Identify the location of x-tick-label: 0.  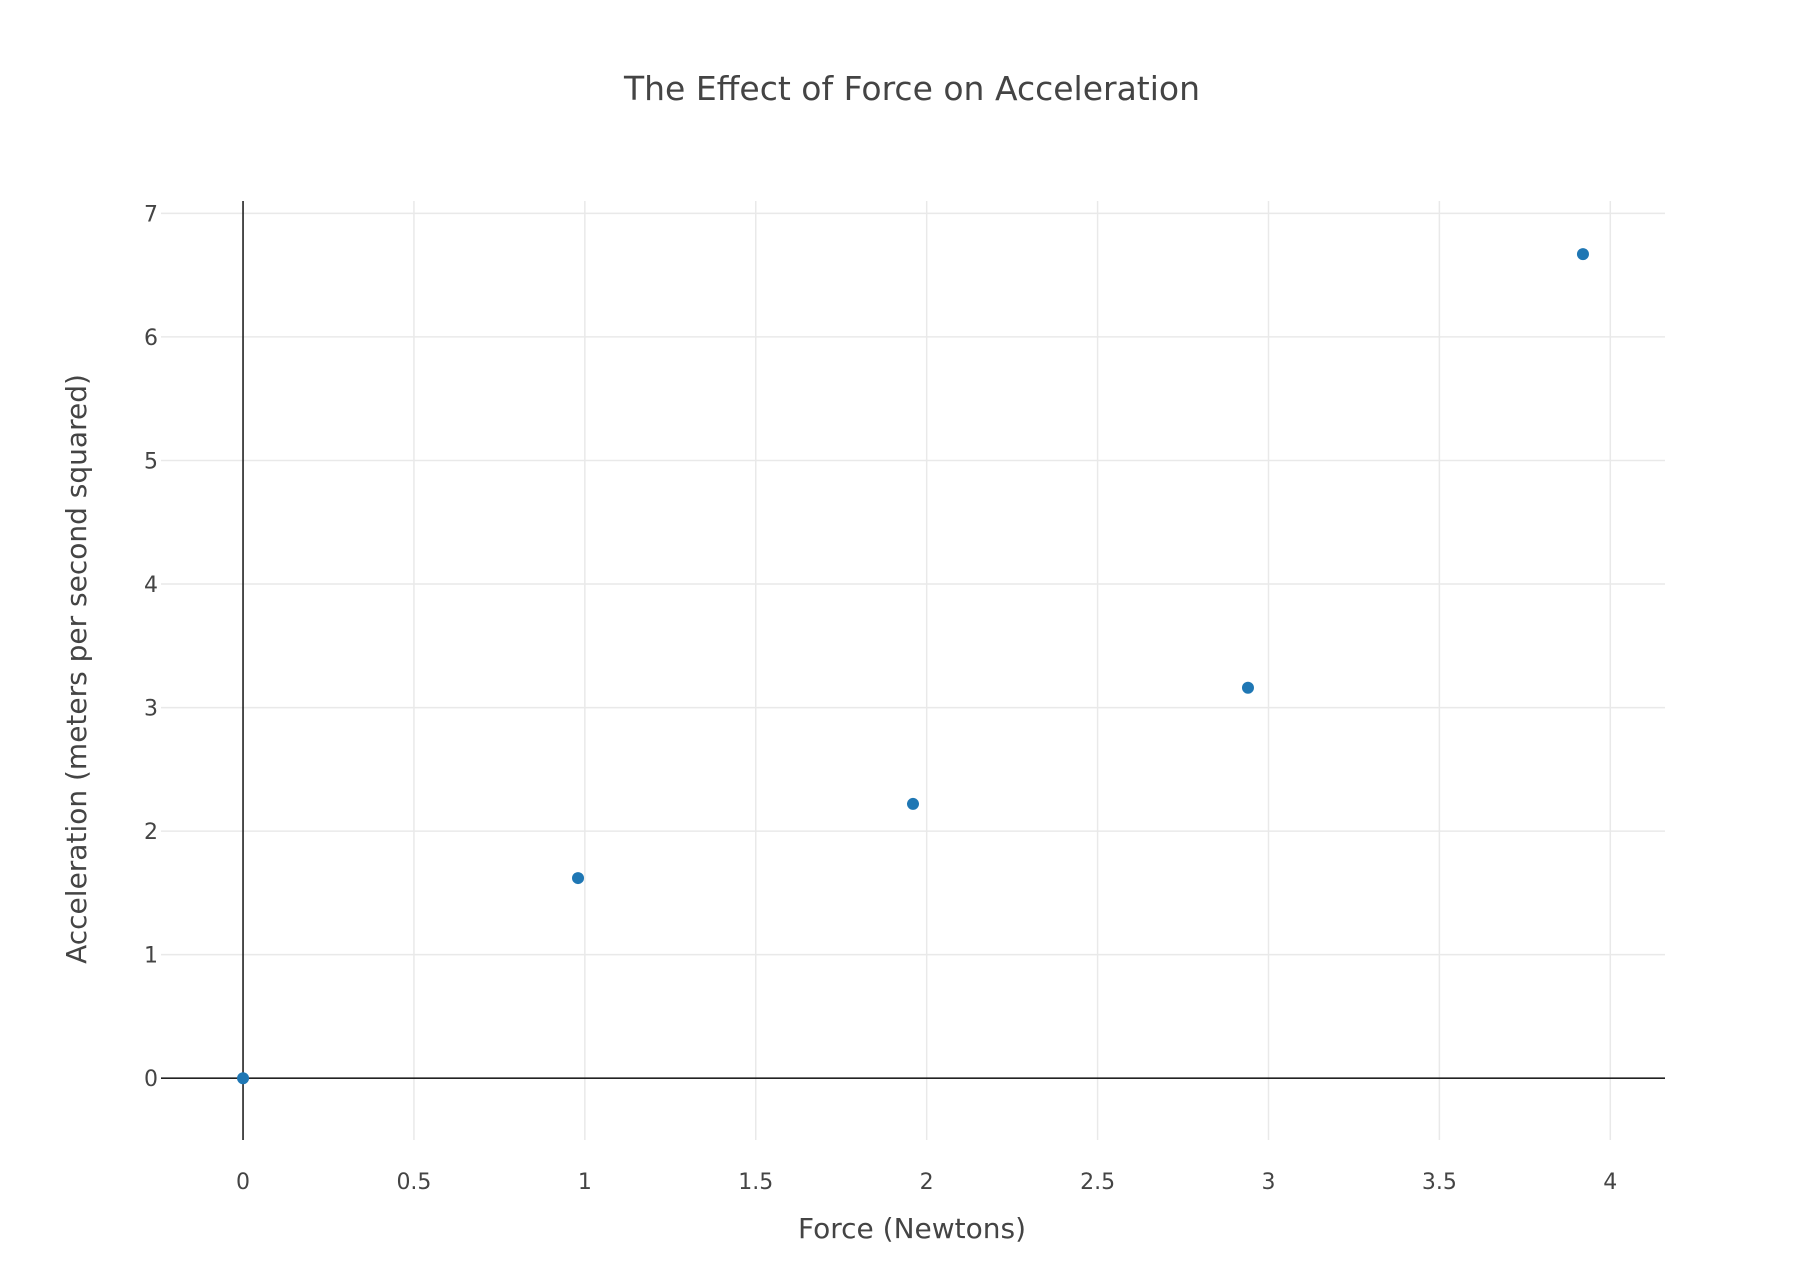
(243, 1182).